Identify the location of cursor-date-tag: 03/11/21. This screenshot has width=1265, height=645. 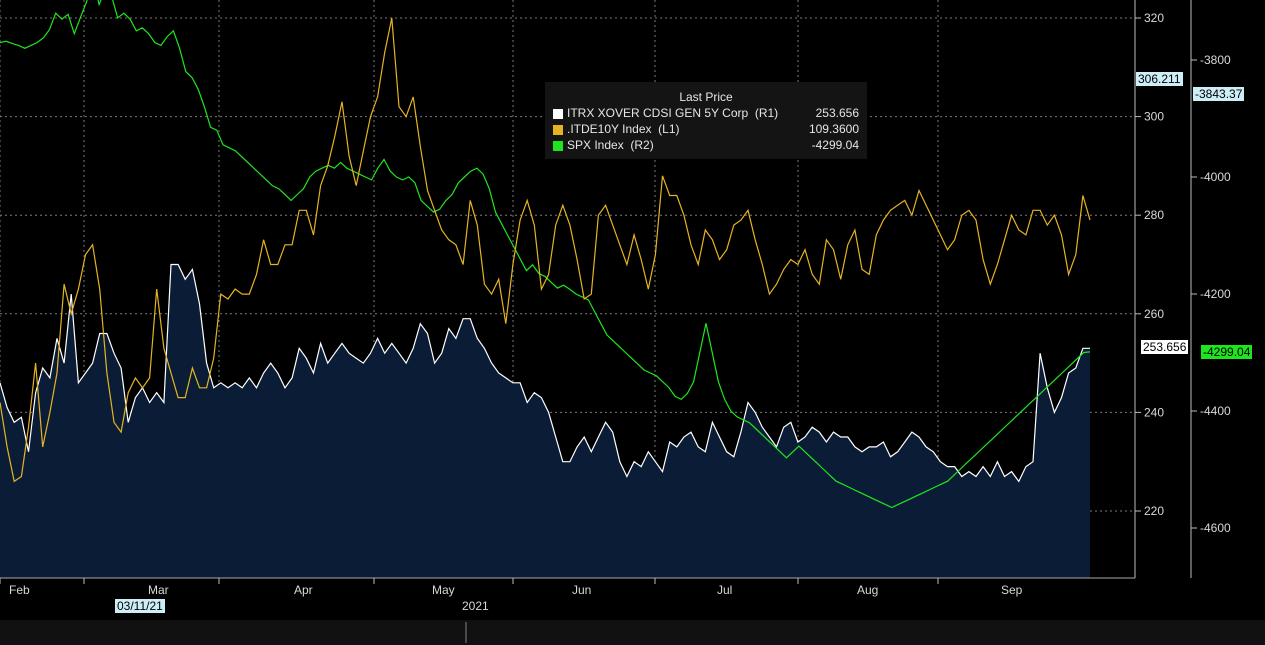
(140, 606).